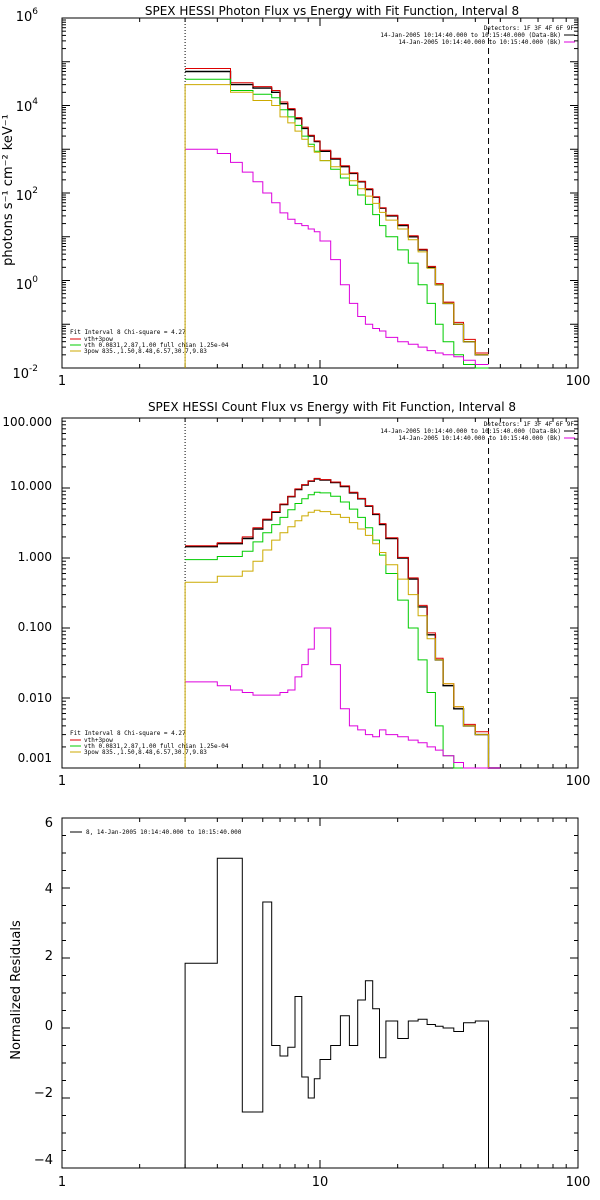 This screenshot has height=1200, width=600. Describe the element at coordinates (43, 1093) in the screenshot. I see `y-tick-label: −2` at that location.